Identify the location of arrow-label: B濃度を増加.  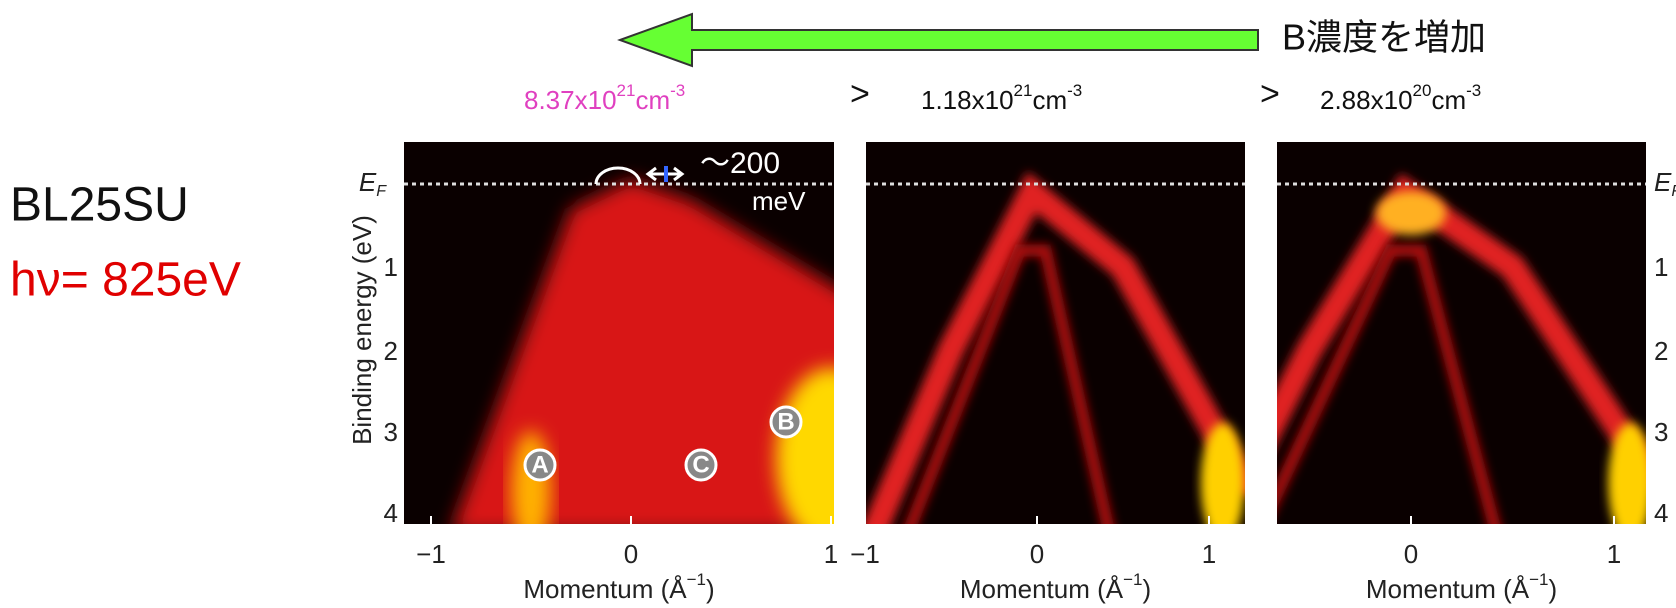
(1384, 37).